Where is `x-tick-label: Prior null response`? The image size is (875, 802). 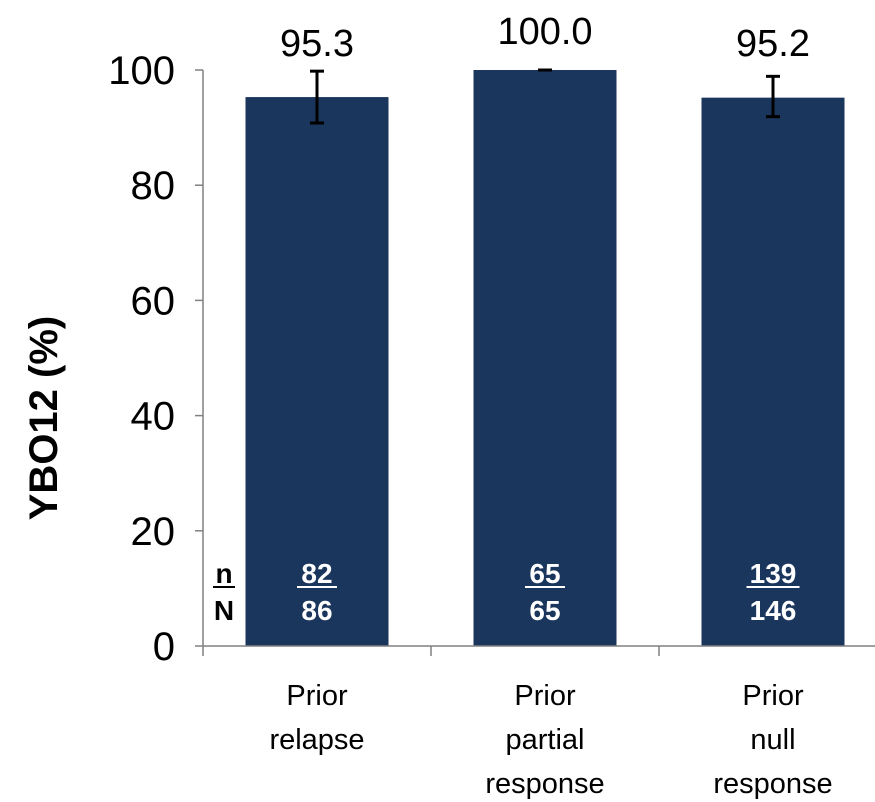 x-tick-label: Prior null response is located at coordinates (772, 740).